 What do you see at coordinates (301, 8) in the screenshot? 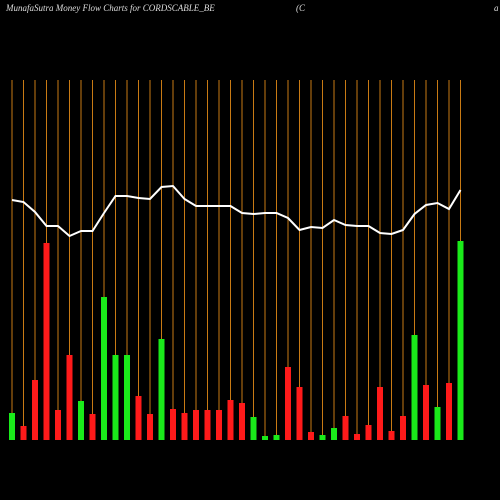
I see `chart-subtitle: (C` at bounding box center [301, 8].